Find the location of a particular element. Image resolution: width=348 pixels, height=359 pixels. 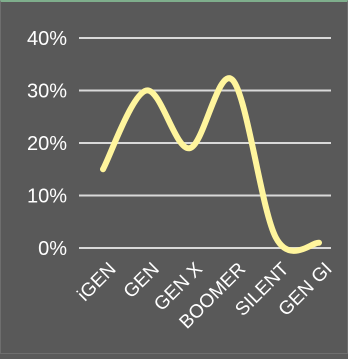

x-tick-label: iGEN is located at coordinates (97, 282).